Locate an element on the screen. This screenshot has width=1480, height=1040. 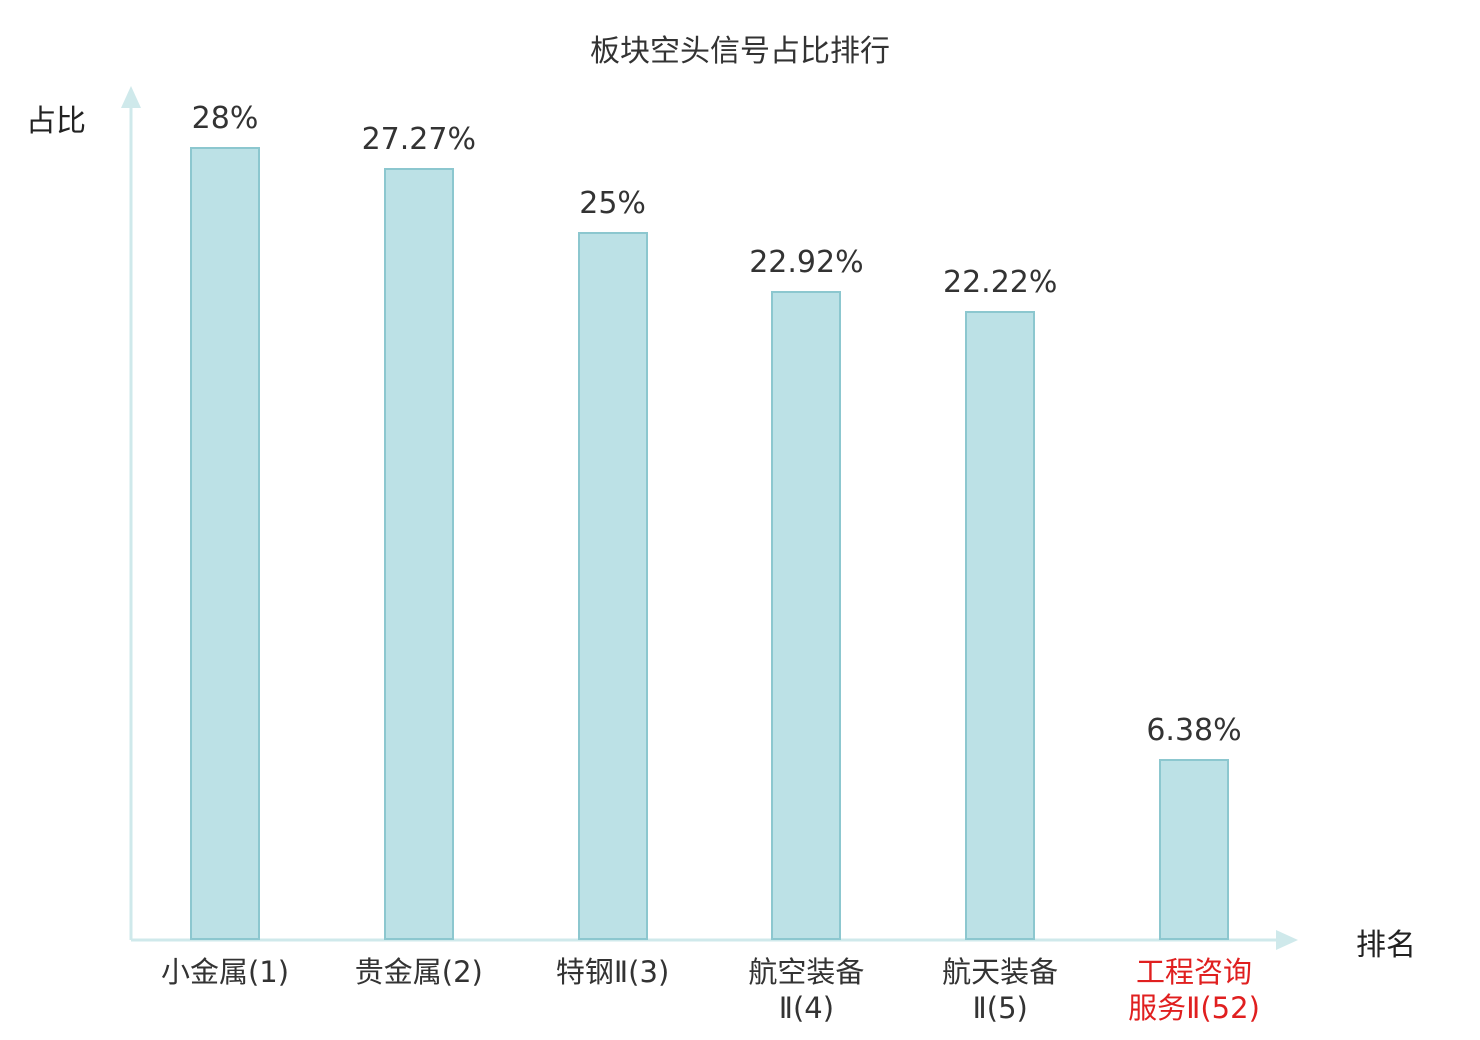
bar-value-label: 6.38% is located at coordinates (1194, 730).